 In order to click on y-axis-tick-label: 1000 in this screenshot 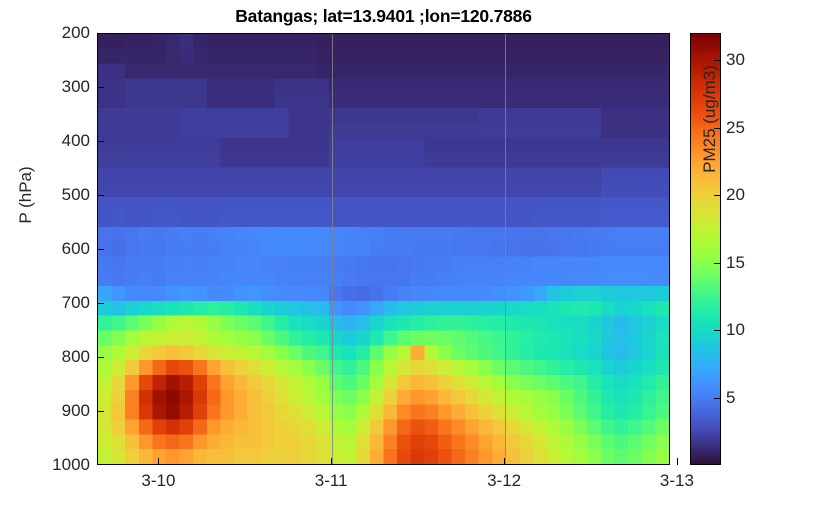, I will do `click(71, 464)`.